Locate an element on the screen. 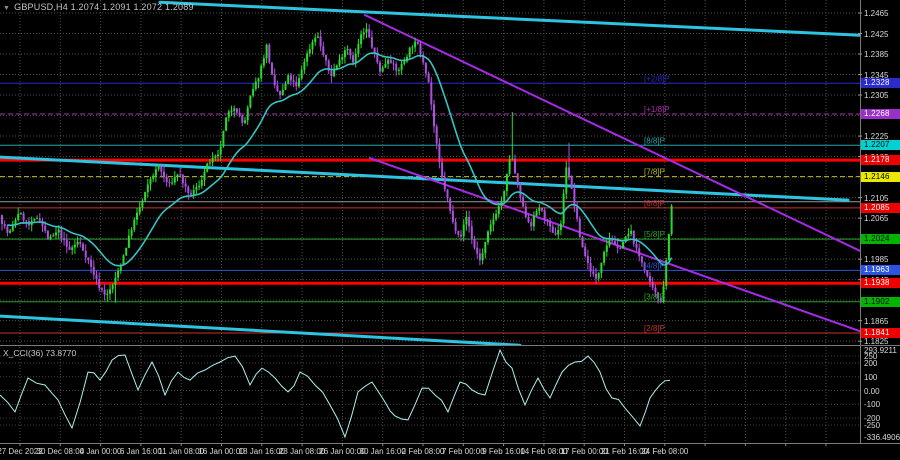  price-tag: 1.2146 is located at coordinates (880, 176).